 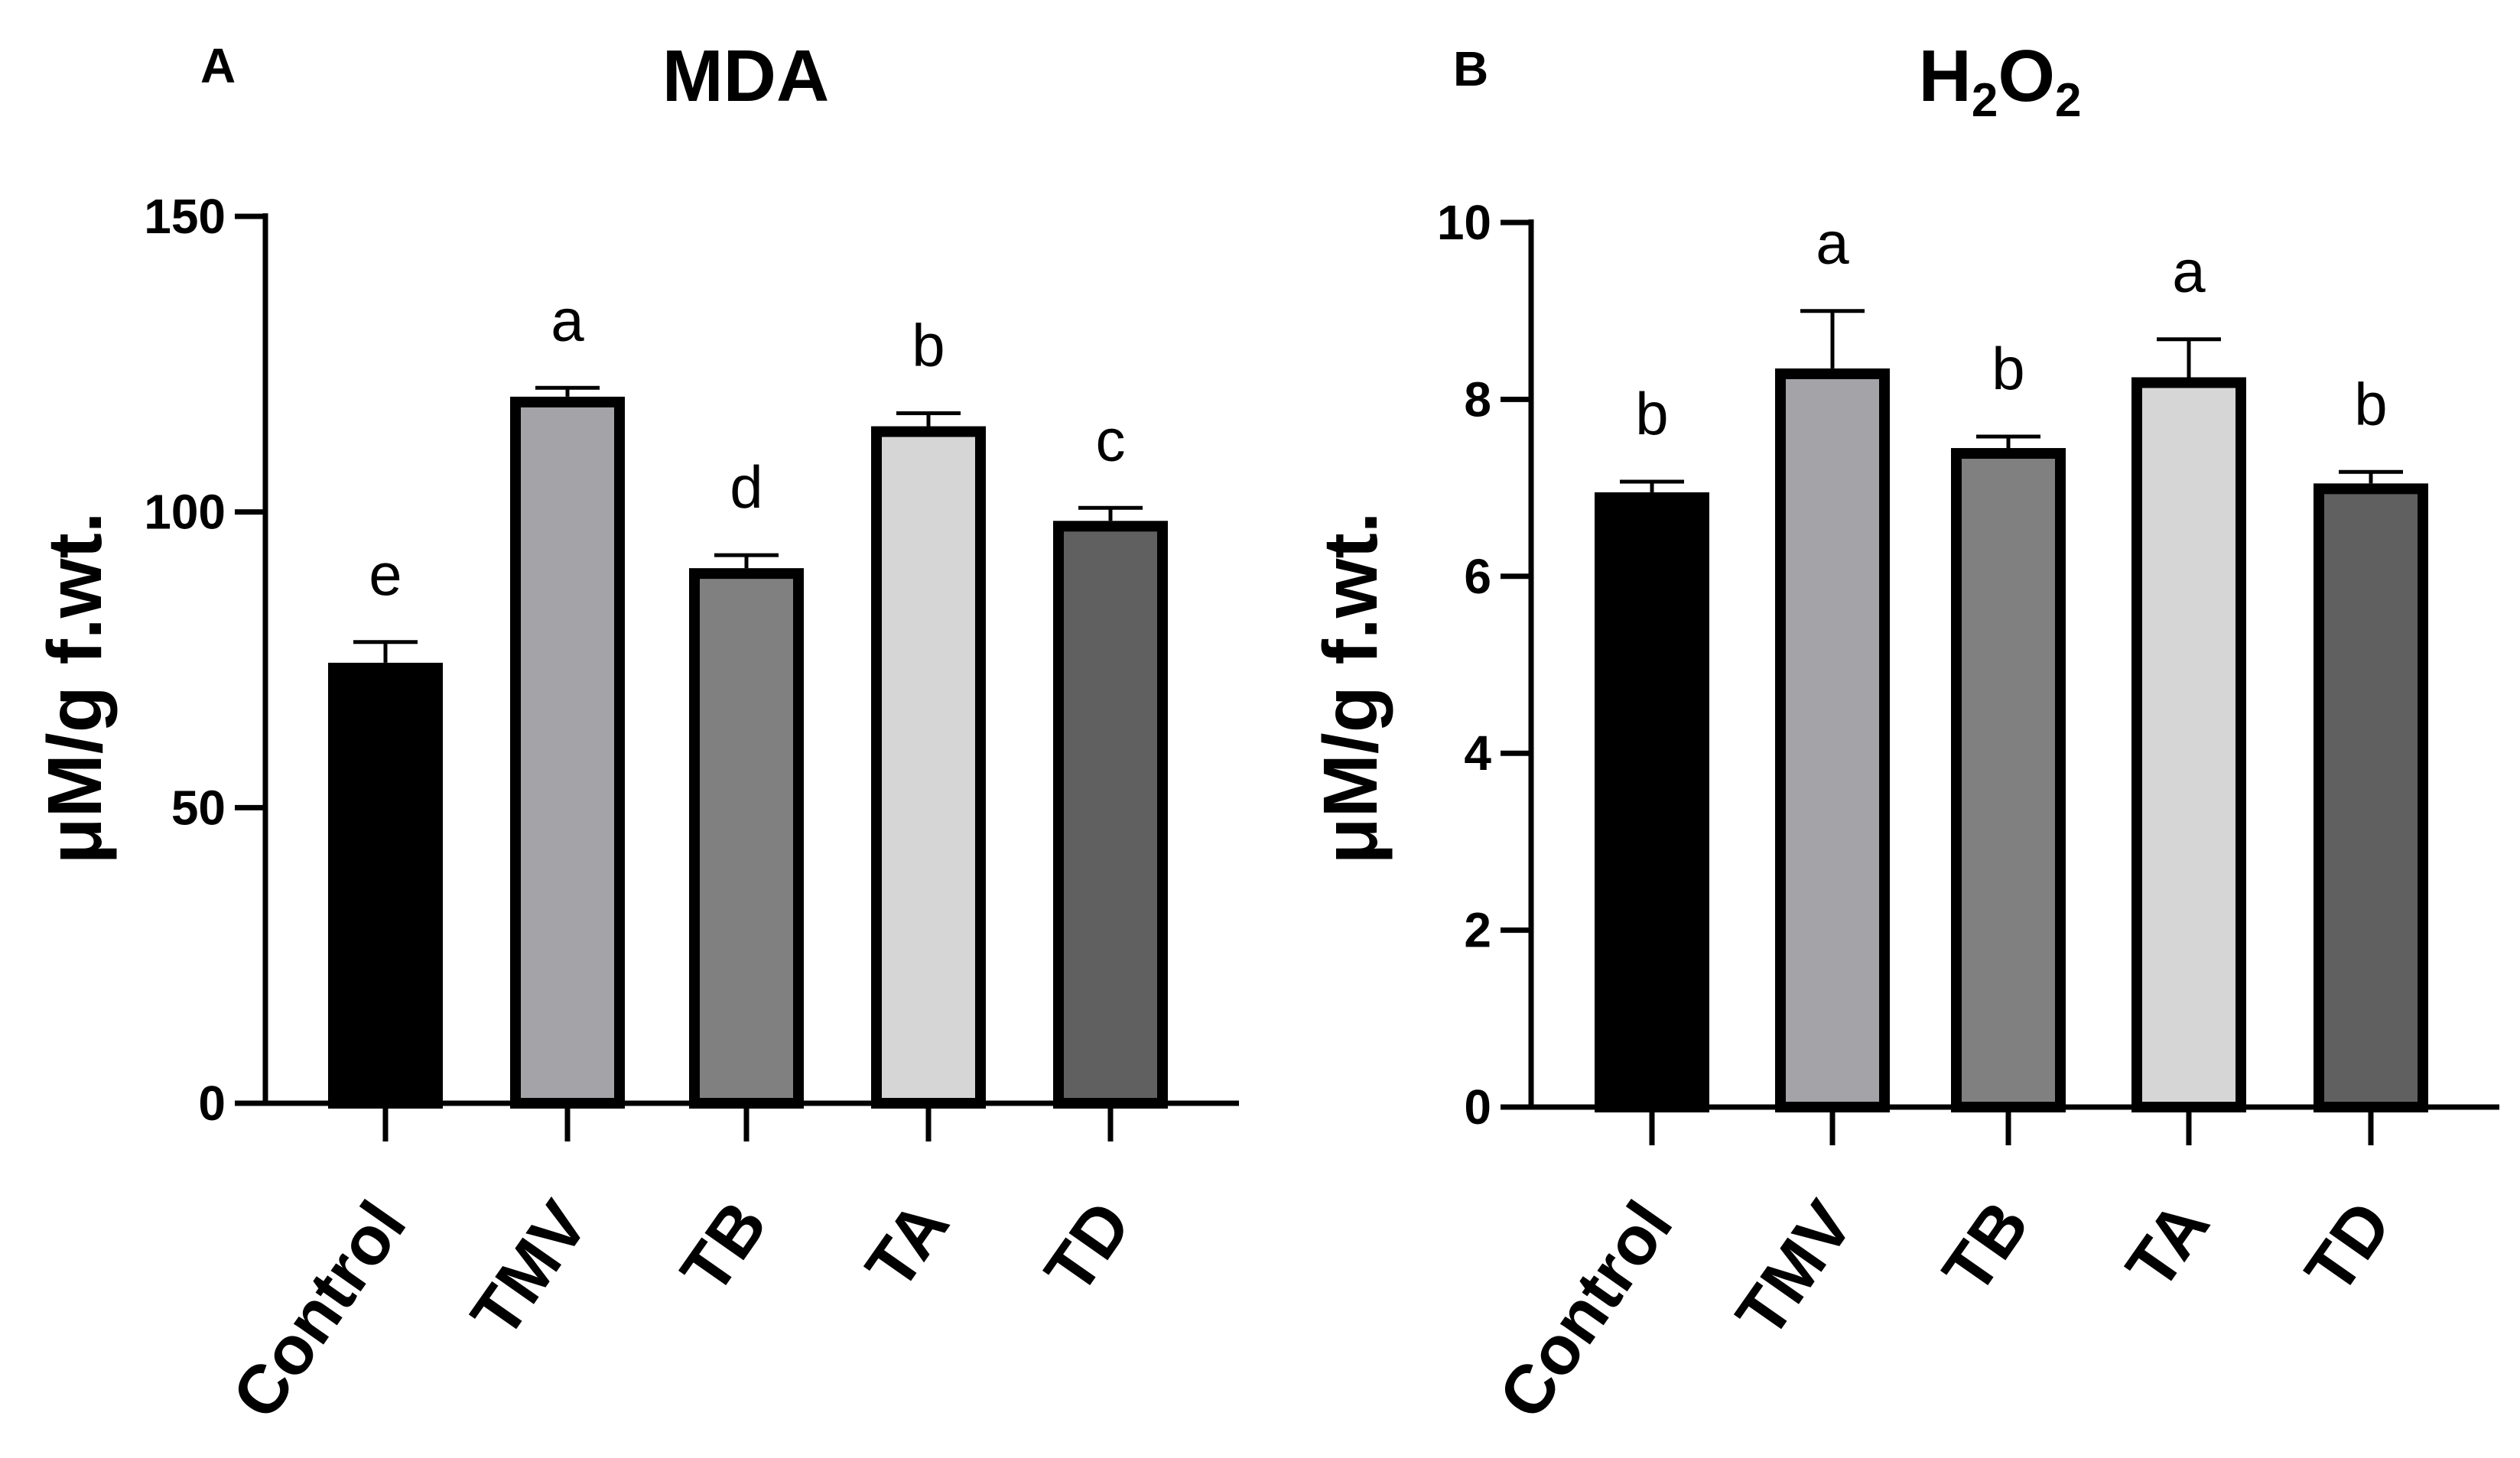 What do you see at coordinates (1089, 1248) in the screenshot?
I see `panel-a-category-label-td: TD` at bounding box center [1089, 1248].